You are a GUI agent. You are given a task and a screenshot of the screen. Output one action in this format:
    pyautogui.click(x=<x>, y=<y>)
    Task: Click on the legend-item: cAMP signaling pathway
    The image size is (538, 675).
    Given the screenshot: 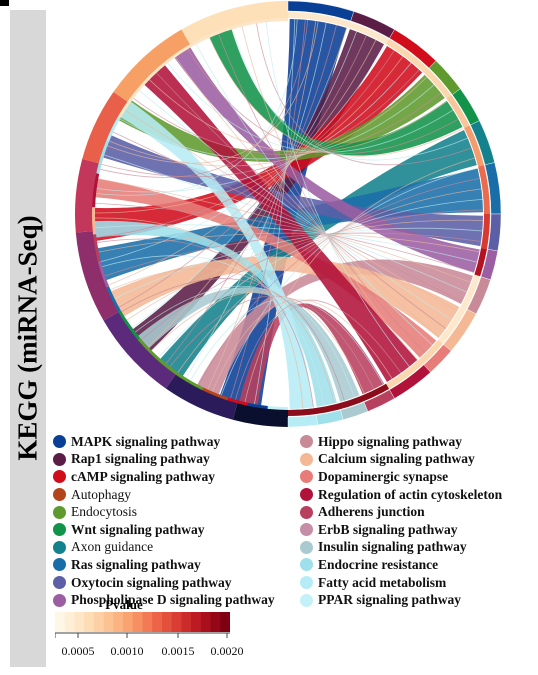 What is the action you would take?
    pyautogui.click(x=164, y=477)
    